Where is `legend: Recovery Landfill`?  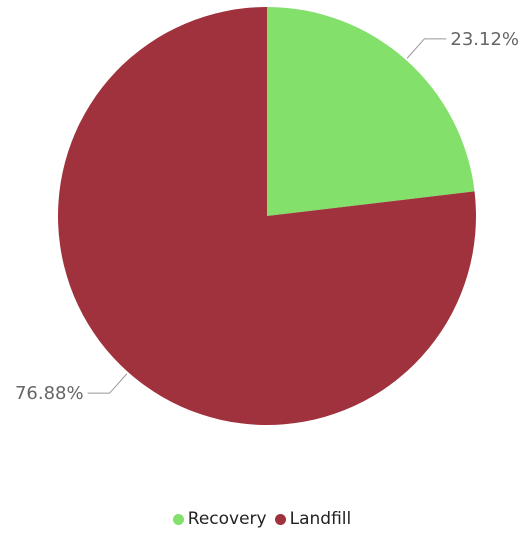
legend: Recovery Landfill is located at coordinates (262, 519).